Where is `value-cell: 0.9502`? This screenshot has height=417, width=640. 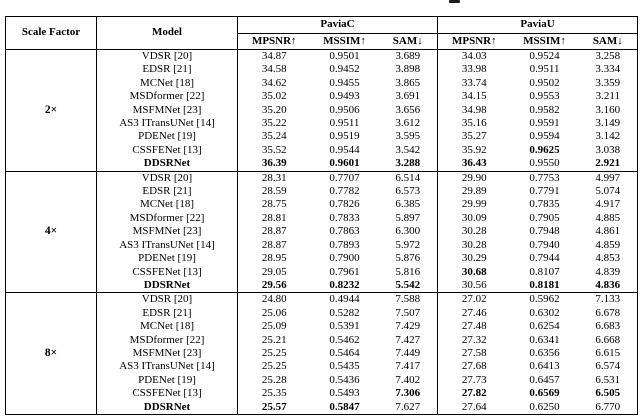 value-cell: 0.9502 is located at coordinates (544, 82).